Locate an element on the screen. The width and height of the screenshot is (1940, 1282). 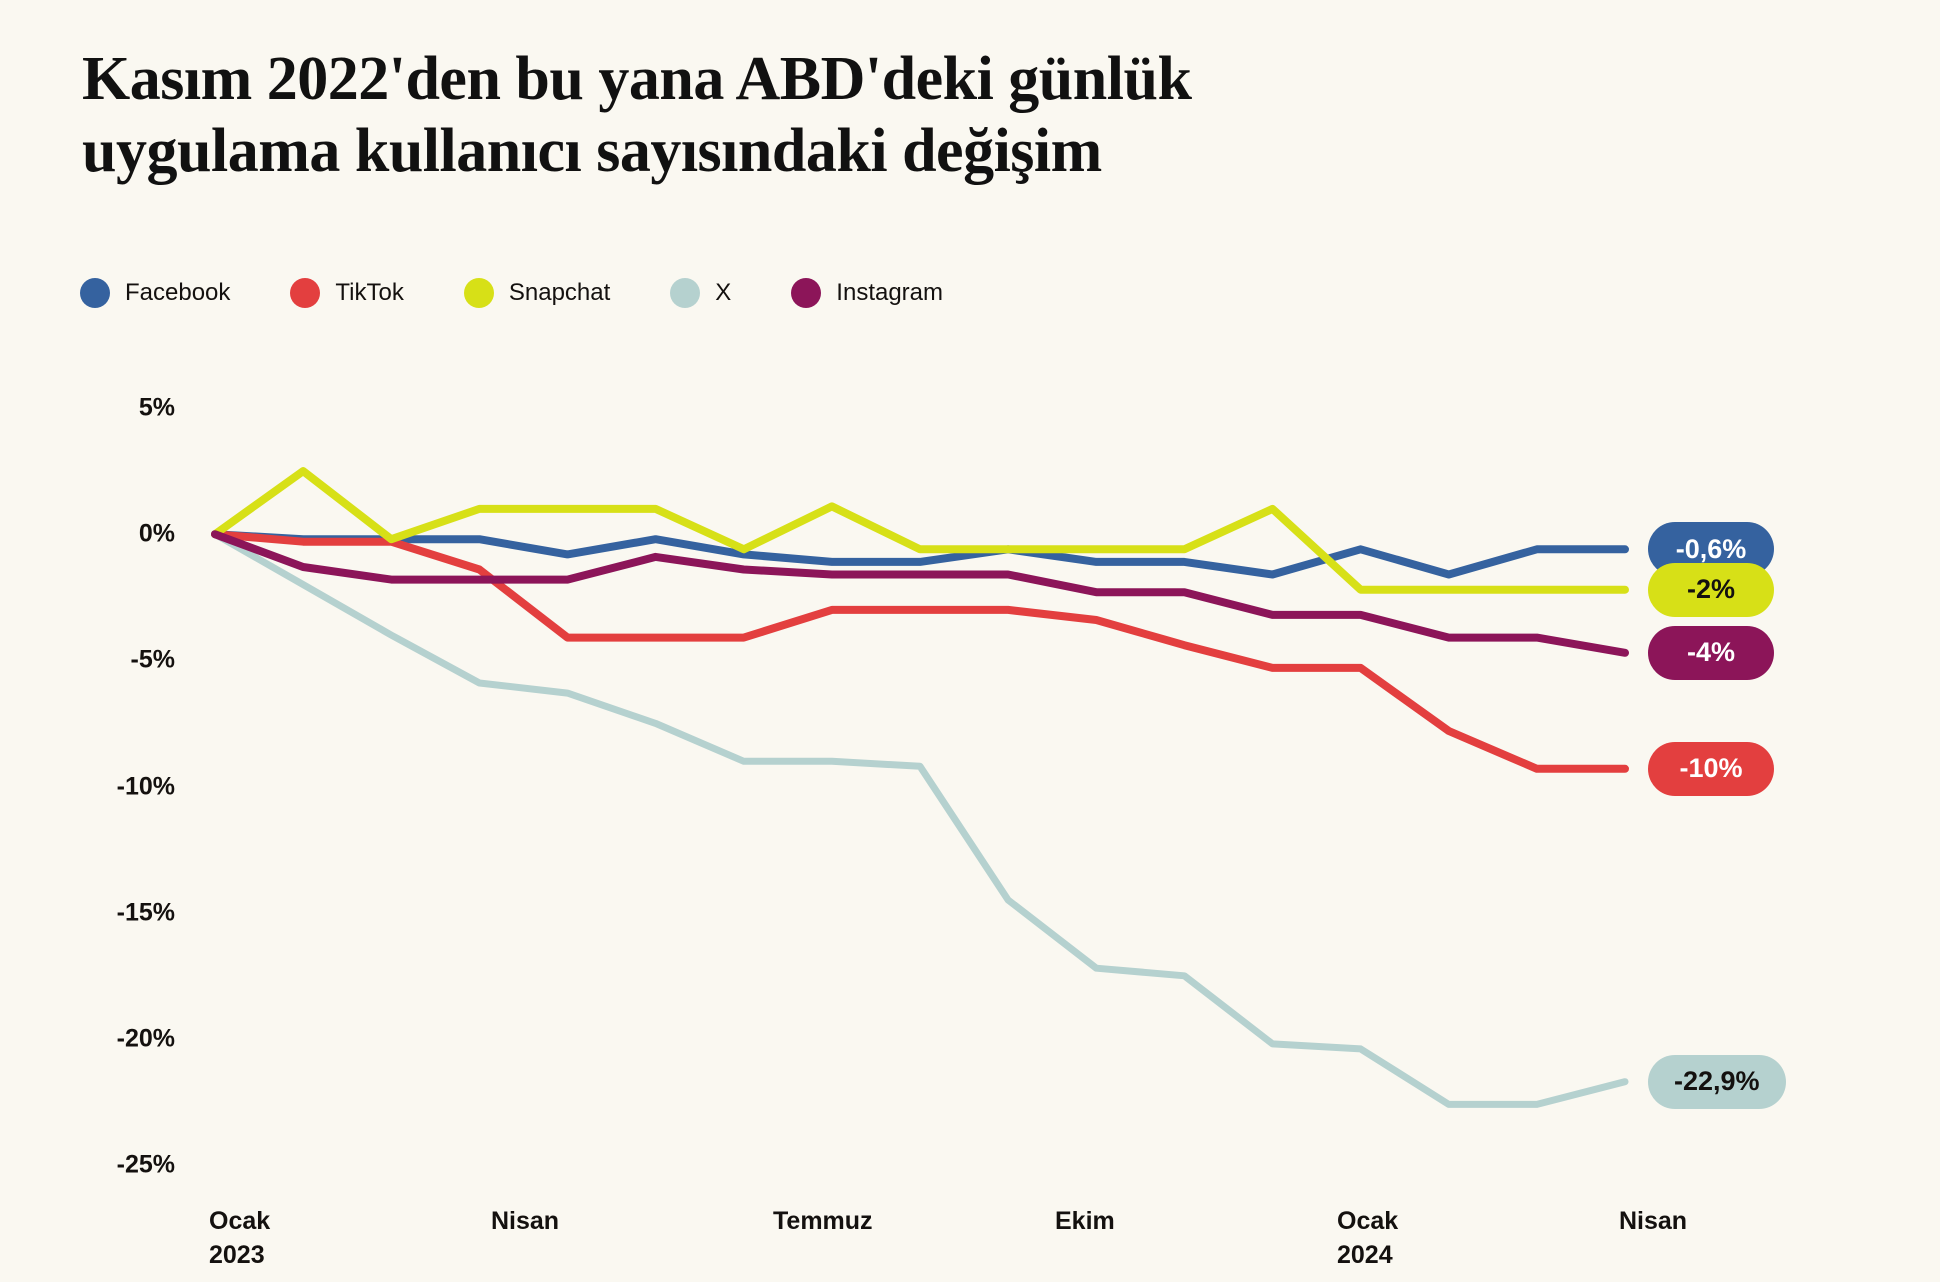
x-axis-tick-label: Ocak 2024 is located at coordinates (1368, 1238).